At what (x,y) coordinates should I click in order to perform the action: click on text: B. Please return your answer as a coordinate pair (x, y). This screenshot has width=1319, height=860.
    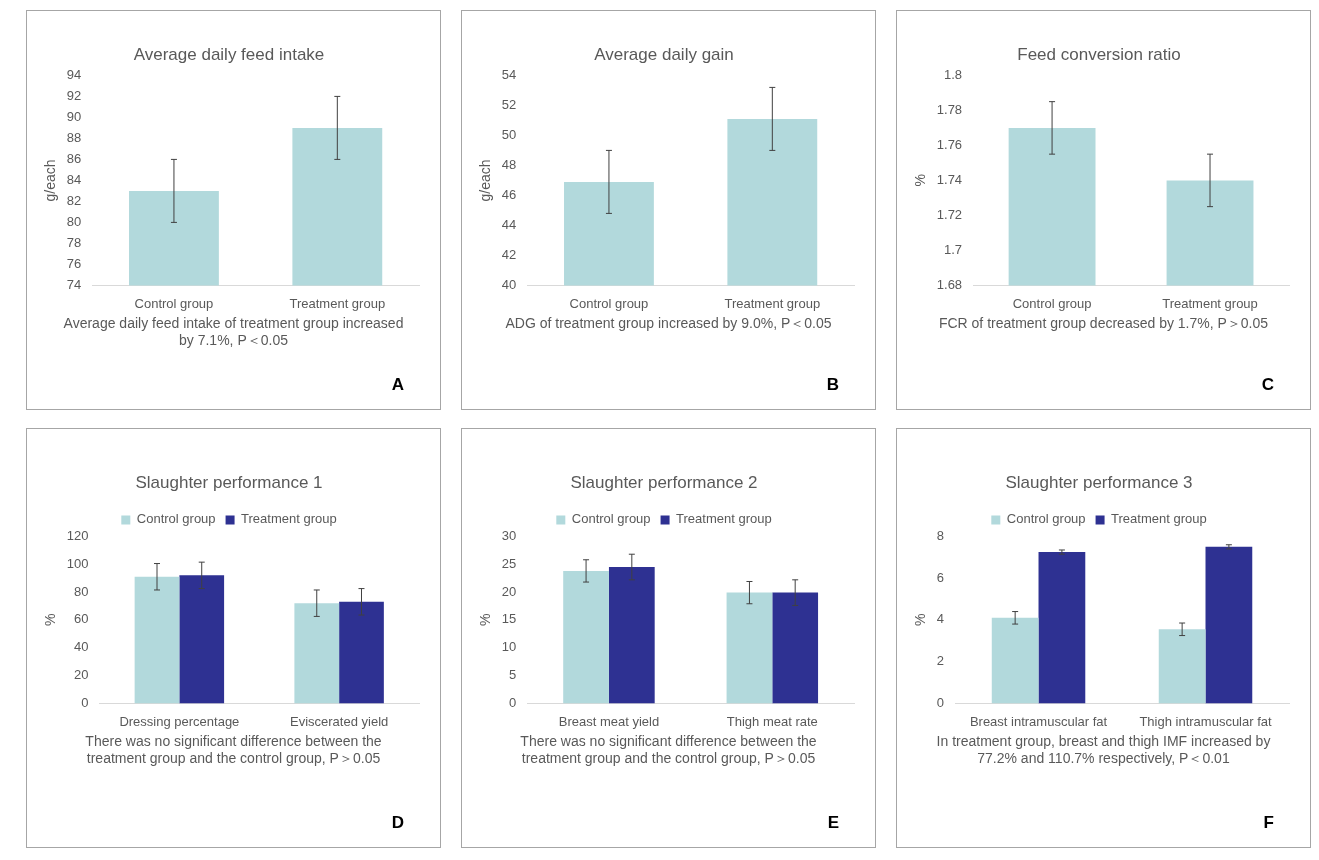
    Looking at the image, I should click on (832, 385).